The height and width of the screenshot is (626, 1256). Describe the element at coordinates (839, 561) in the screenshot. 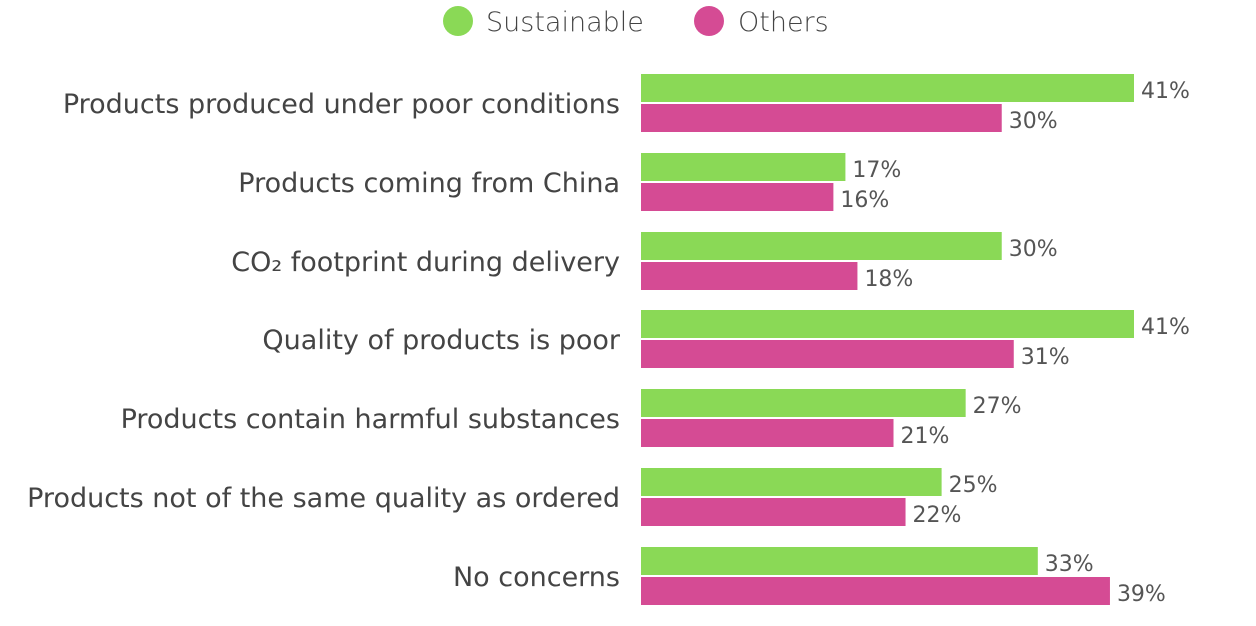

I see `bar-sustainable-no-concerns` at that location.